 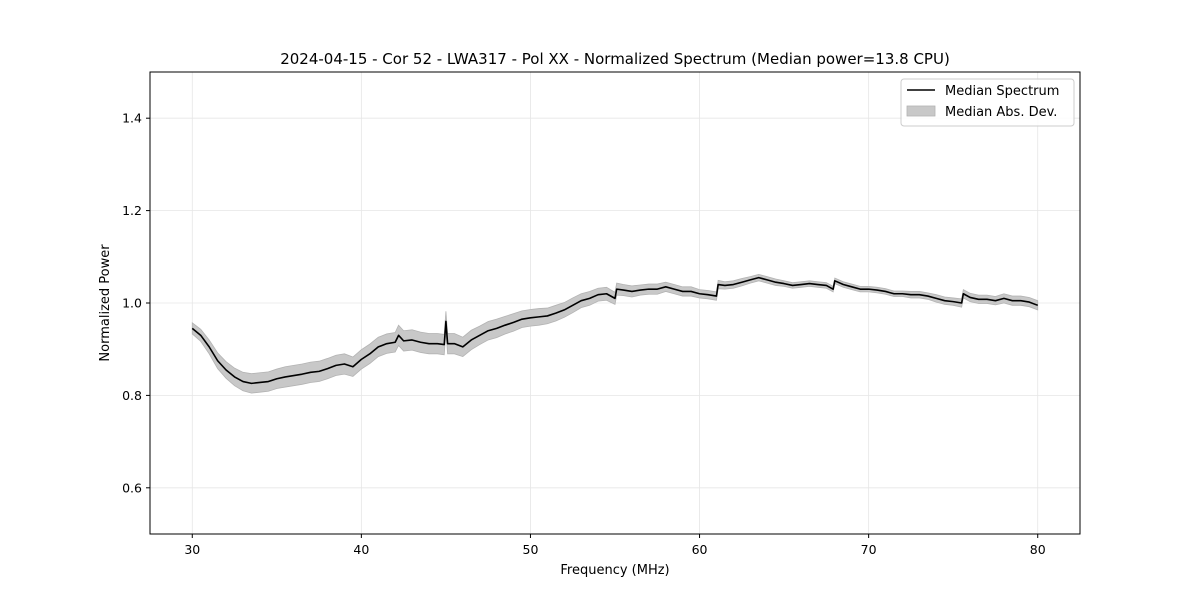 I want to click on y-tick-label: 1.2, so click(x=132, y=210).